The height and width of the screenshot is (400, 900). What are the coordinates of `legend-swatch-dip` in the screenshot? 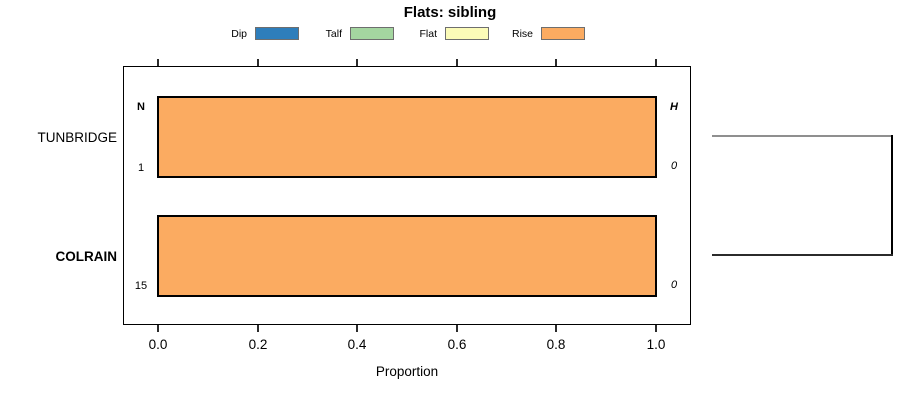 It's located at (277, 33).